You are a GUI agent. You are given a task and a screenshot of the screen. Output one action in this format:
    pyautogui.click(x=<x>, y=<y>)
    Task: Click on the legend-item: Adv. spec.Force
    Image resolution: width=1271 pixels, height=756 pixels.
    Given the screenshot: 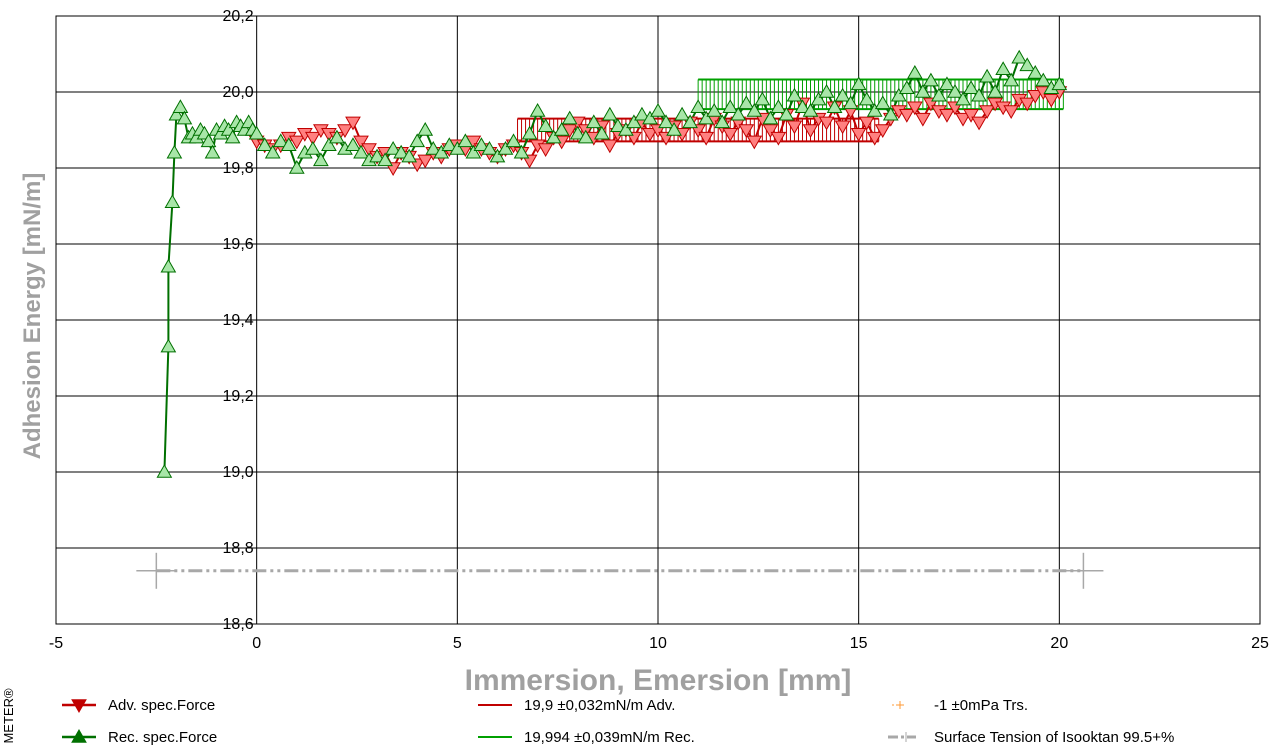 What is the action you would take?
    pyautogui.click(x=138, y=705)
    